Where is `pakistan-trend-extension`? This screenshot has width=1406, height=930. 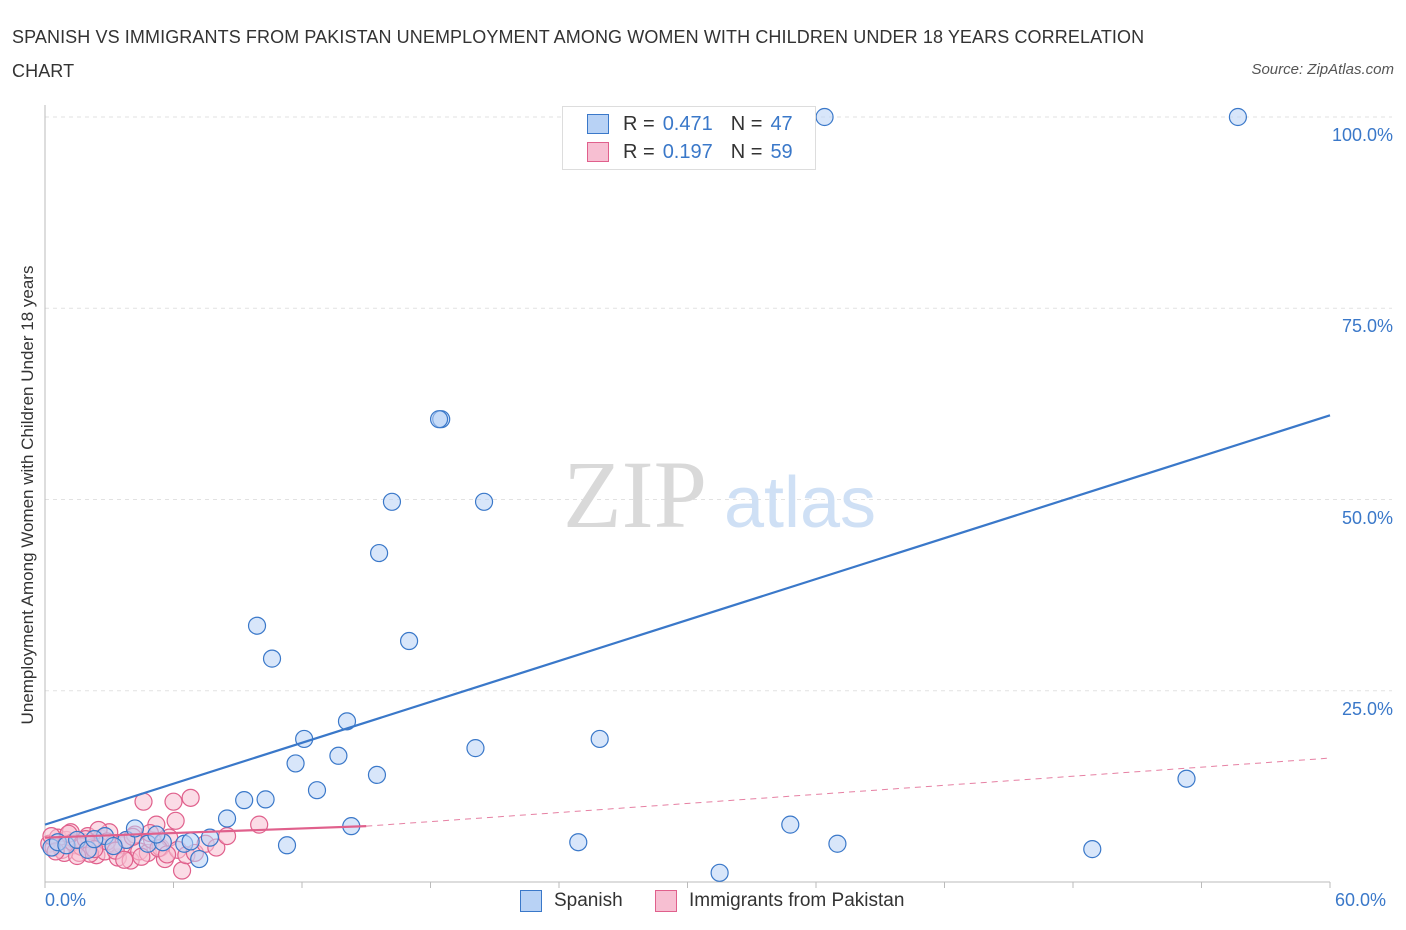
pakistan-trend-extension is located at coordinates (848, 792).